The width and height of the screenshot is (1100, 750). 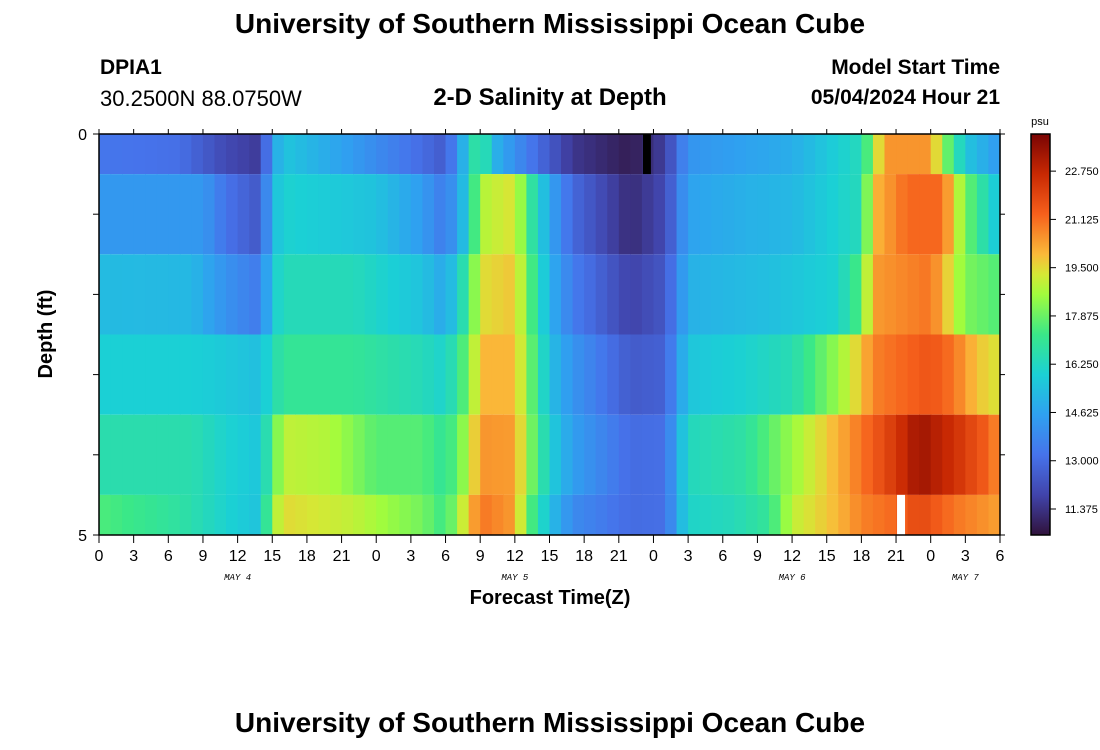 What do you see at coordinates (131, 67) in the screenshot?
I see `station-name: DPIA1` at bounding box center [131, 67].